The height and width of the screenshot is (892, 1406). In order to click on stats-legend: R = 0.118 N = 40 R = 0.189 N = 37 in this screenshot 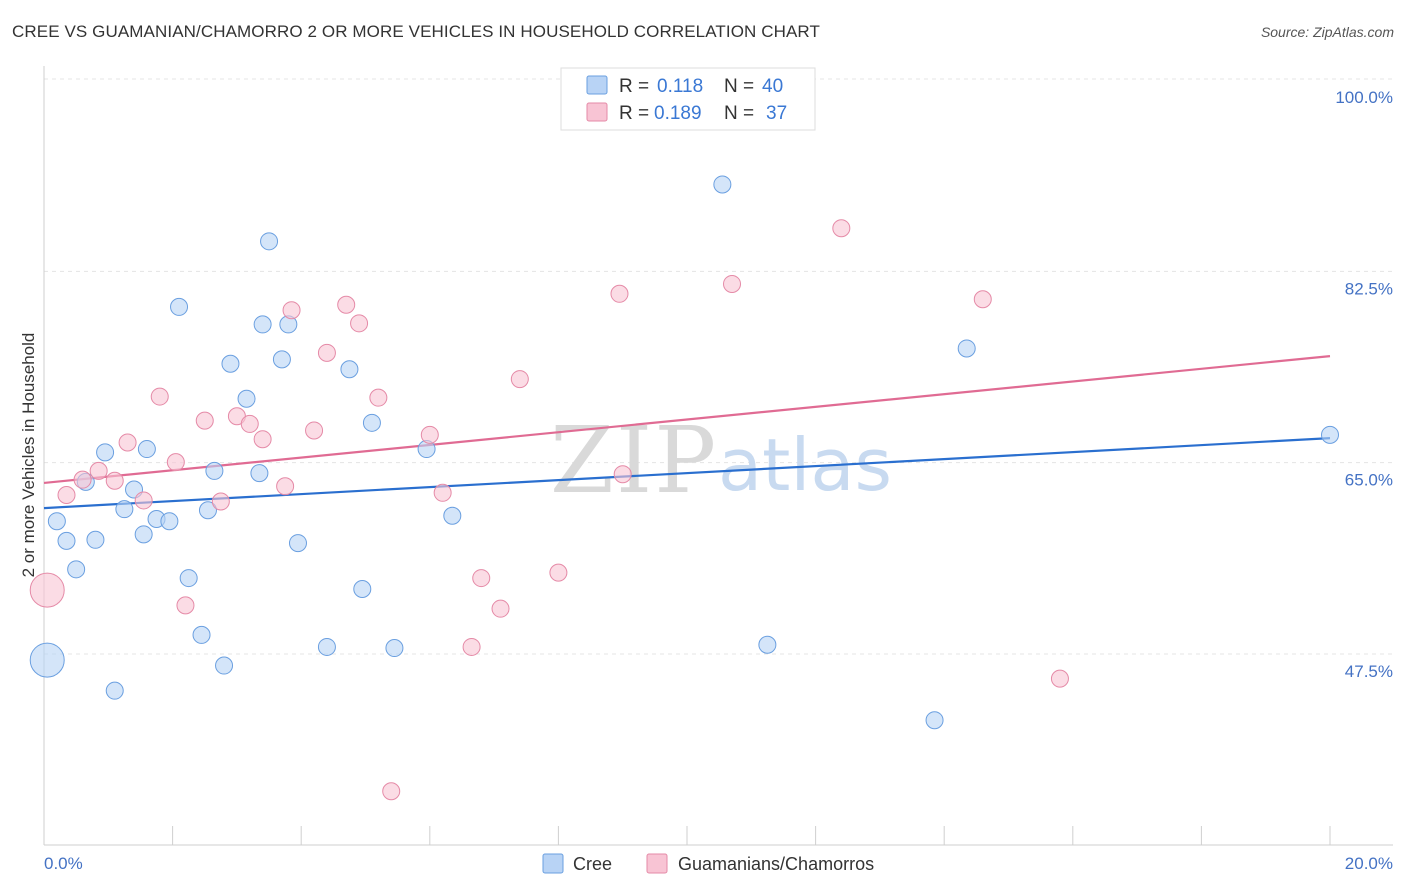, I will do `click(688, 99)`.